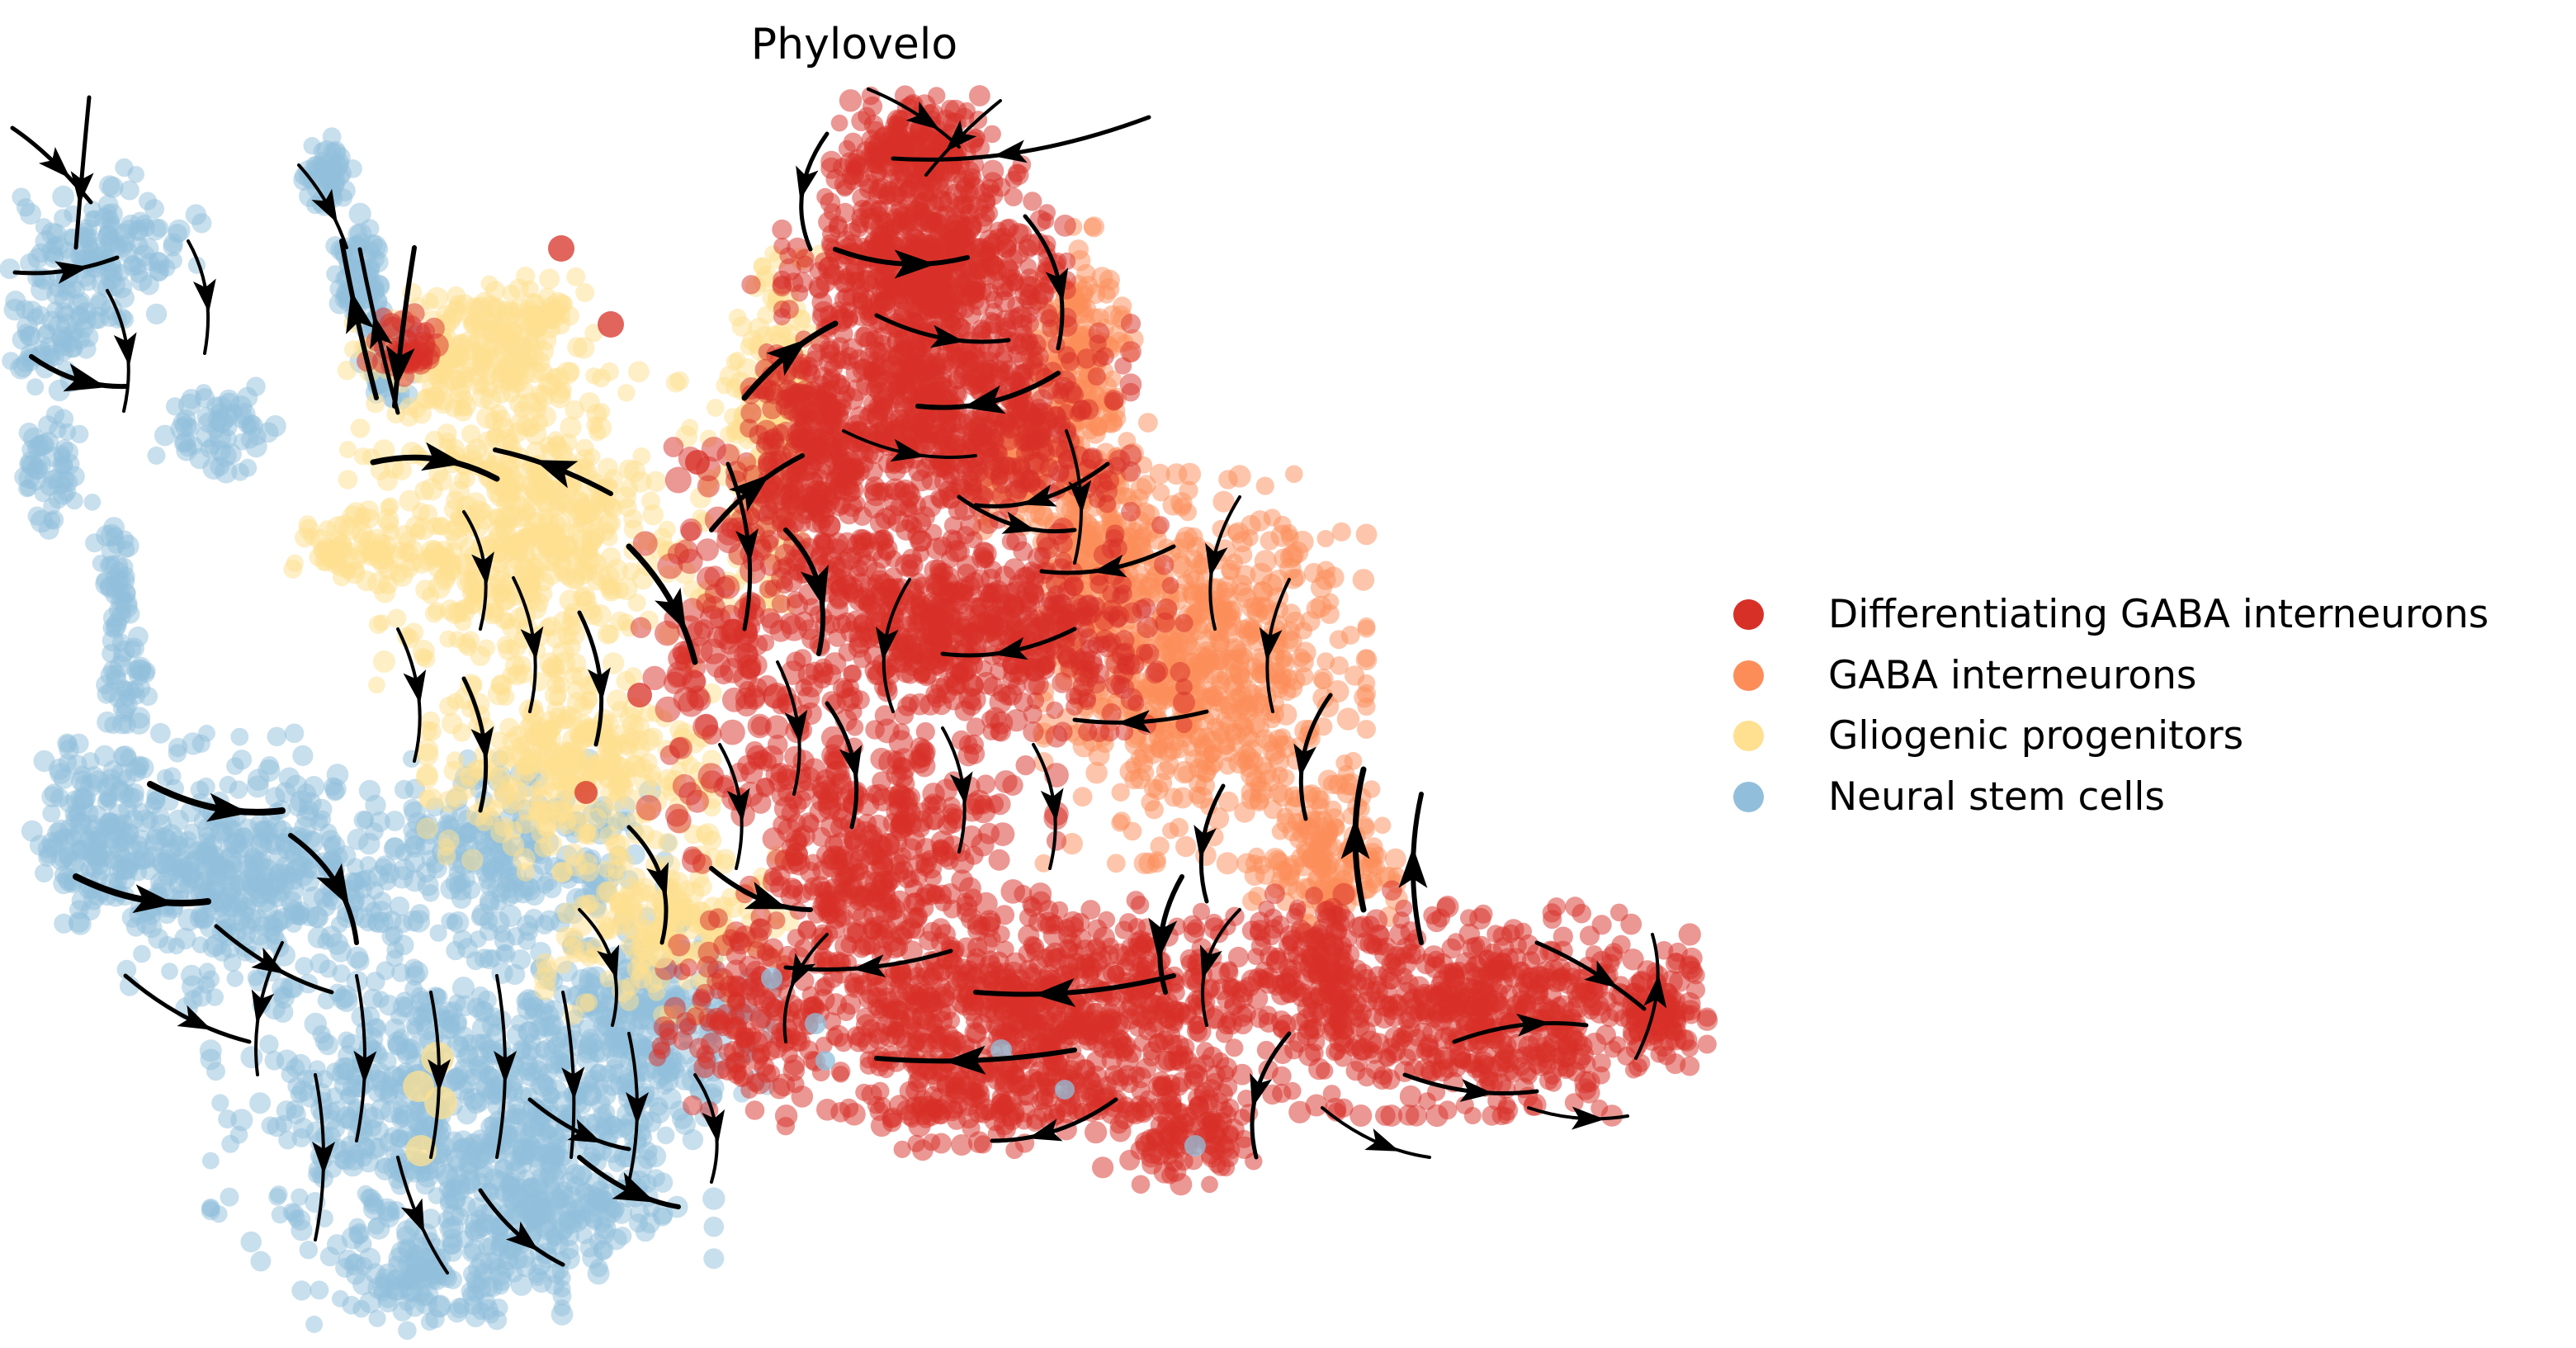  I want to click on legend-item: Gliogenic progenitors, so click(2111, 736).